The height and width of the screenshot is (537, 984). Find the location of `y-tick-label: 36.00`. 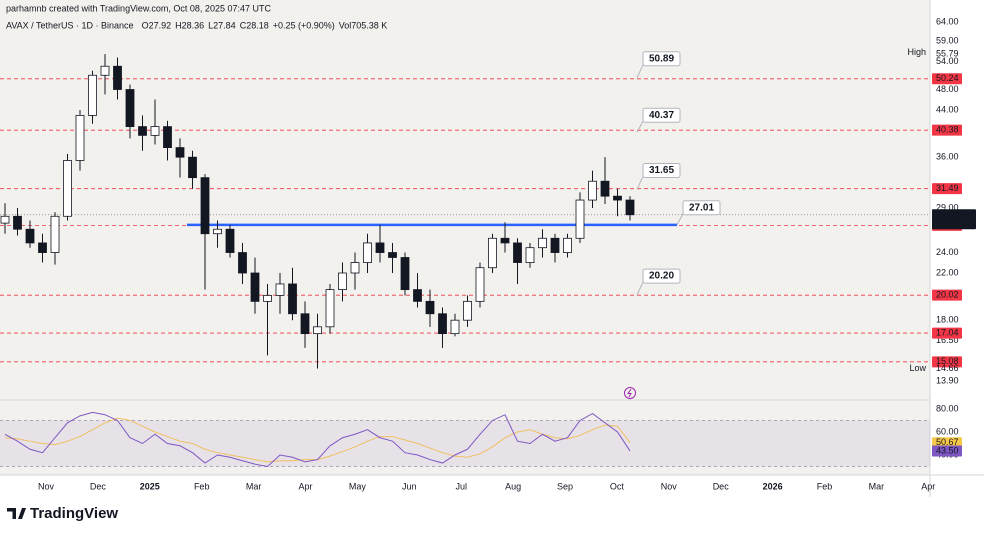

y-tick-label: 36.00 is located at coordinates (947, 157).